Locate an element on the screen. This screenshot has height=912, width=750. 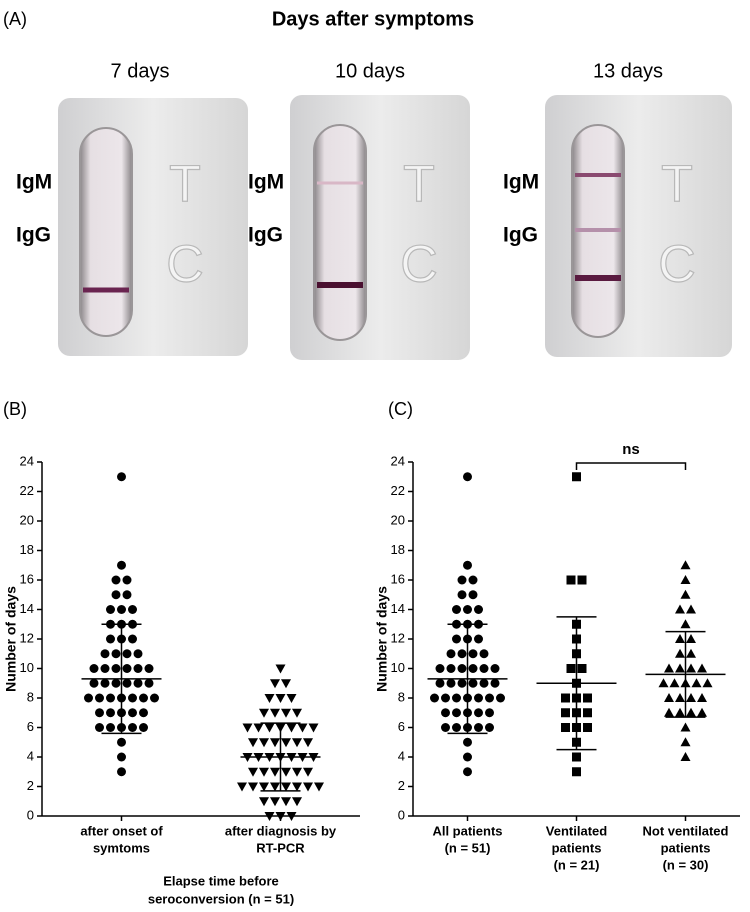
y-tick-label: 16 is located at coordinates (27, 578).